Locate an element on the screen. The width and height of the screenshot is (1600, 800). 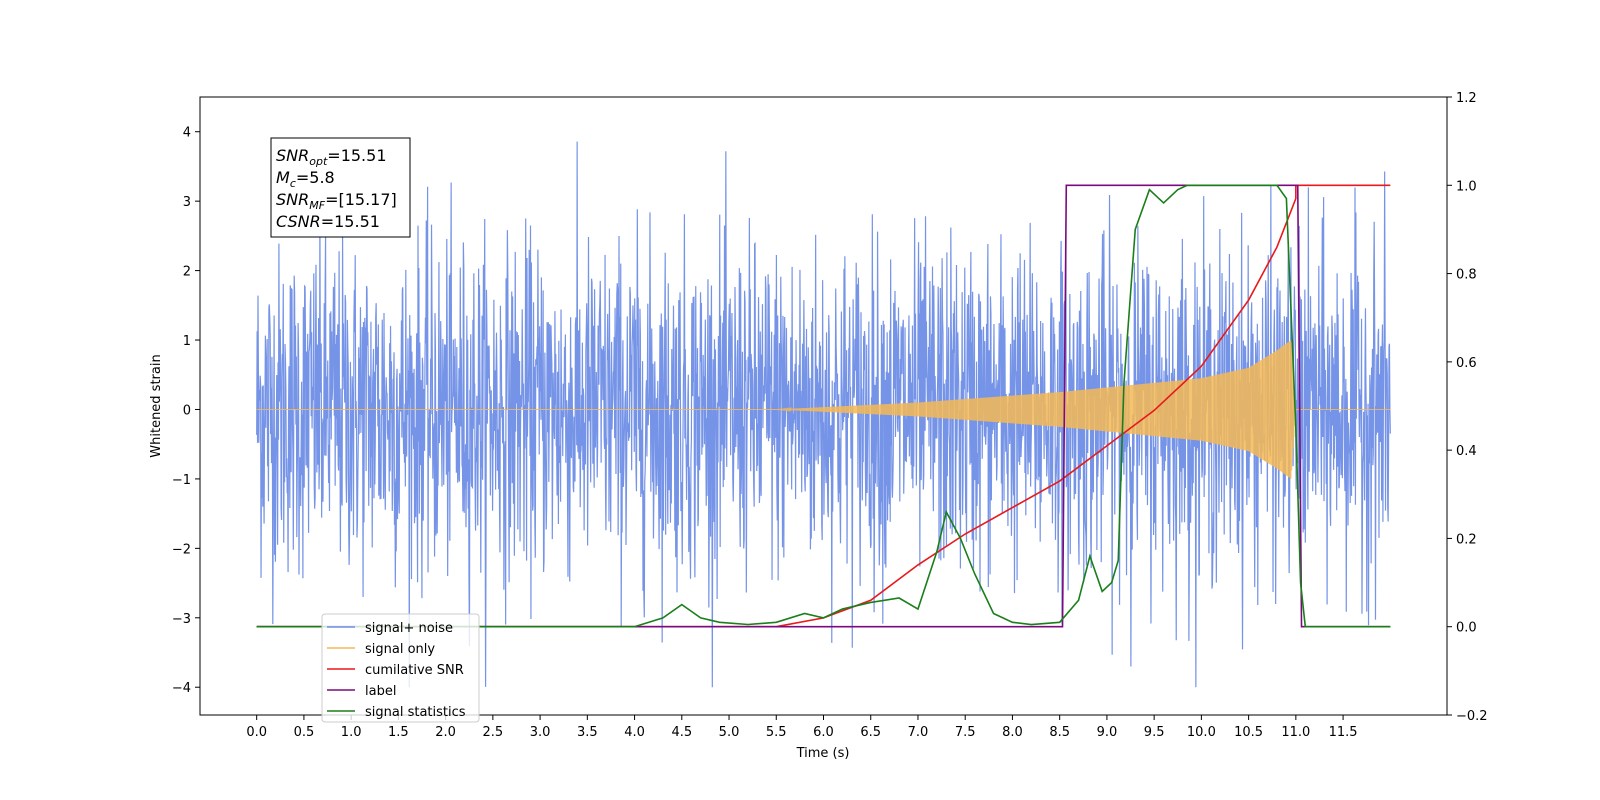
y-right-tick-label: 0.4 is located at coordinates (1466, 451).